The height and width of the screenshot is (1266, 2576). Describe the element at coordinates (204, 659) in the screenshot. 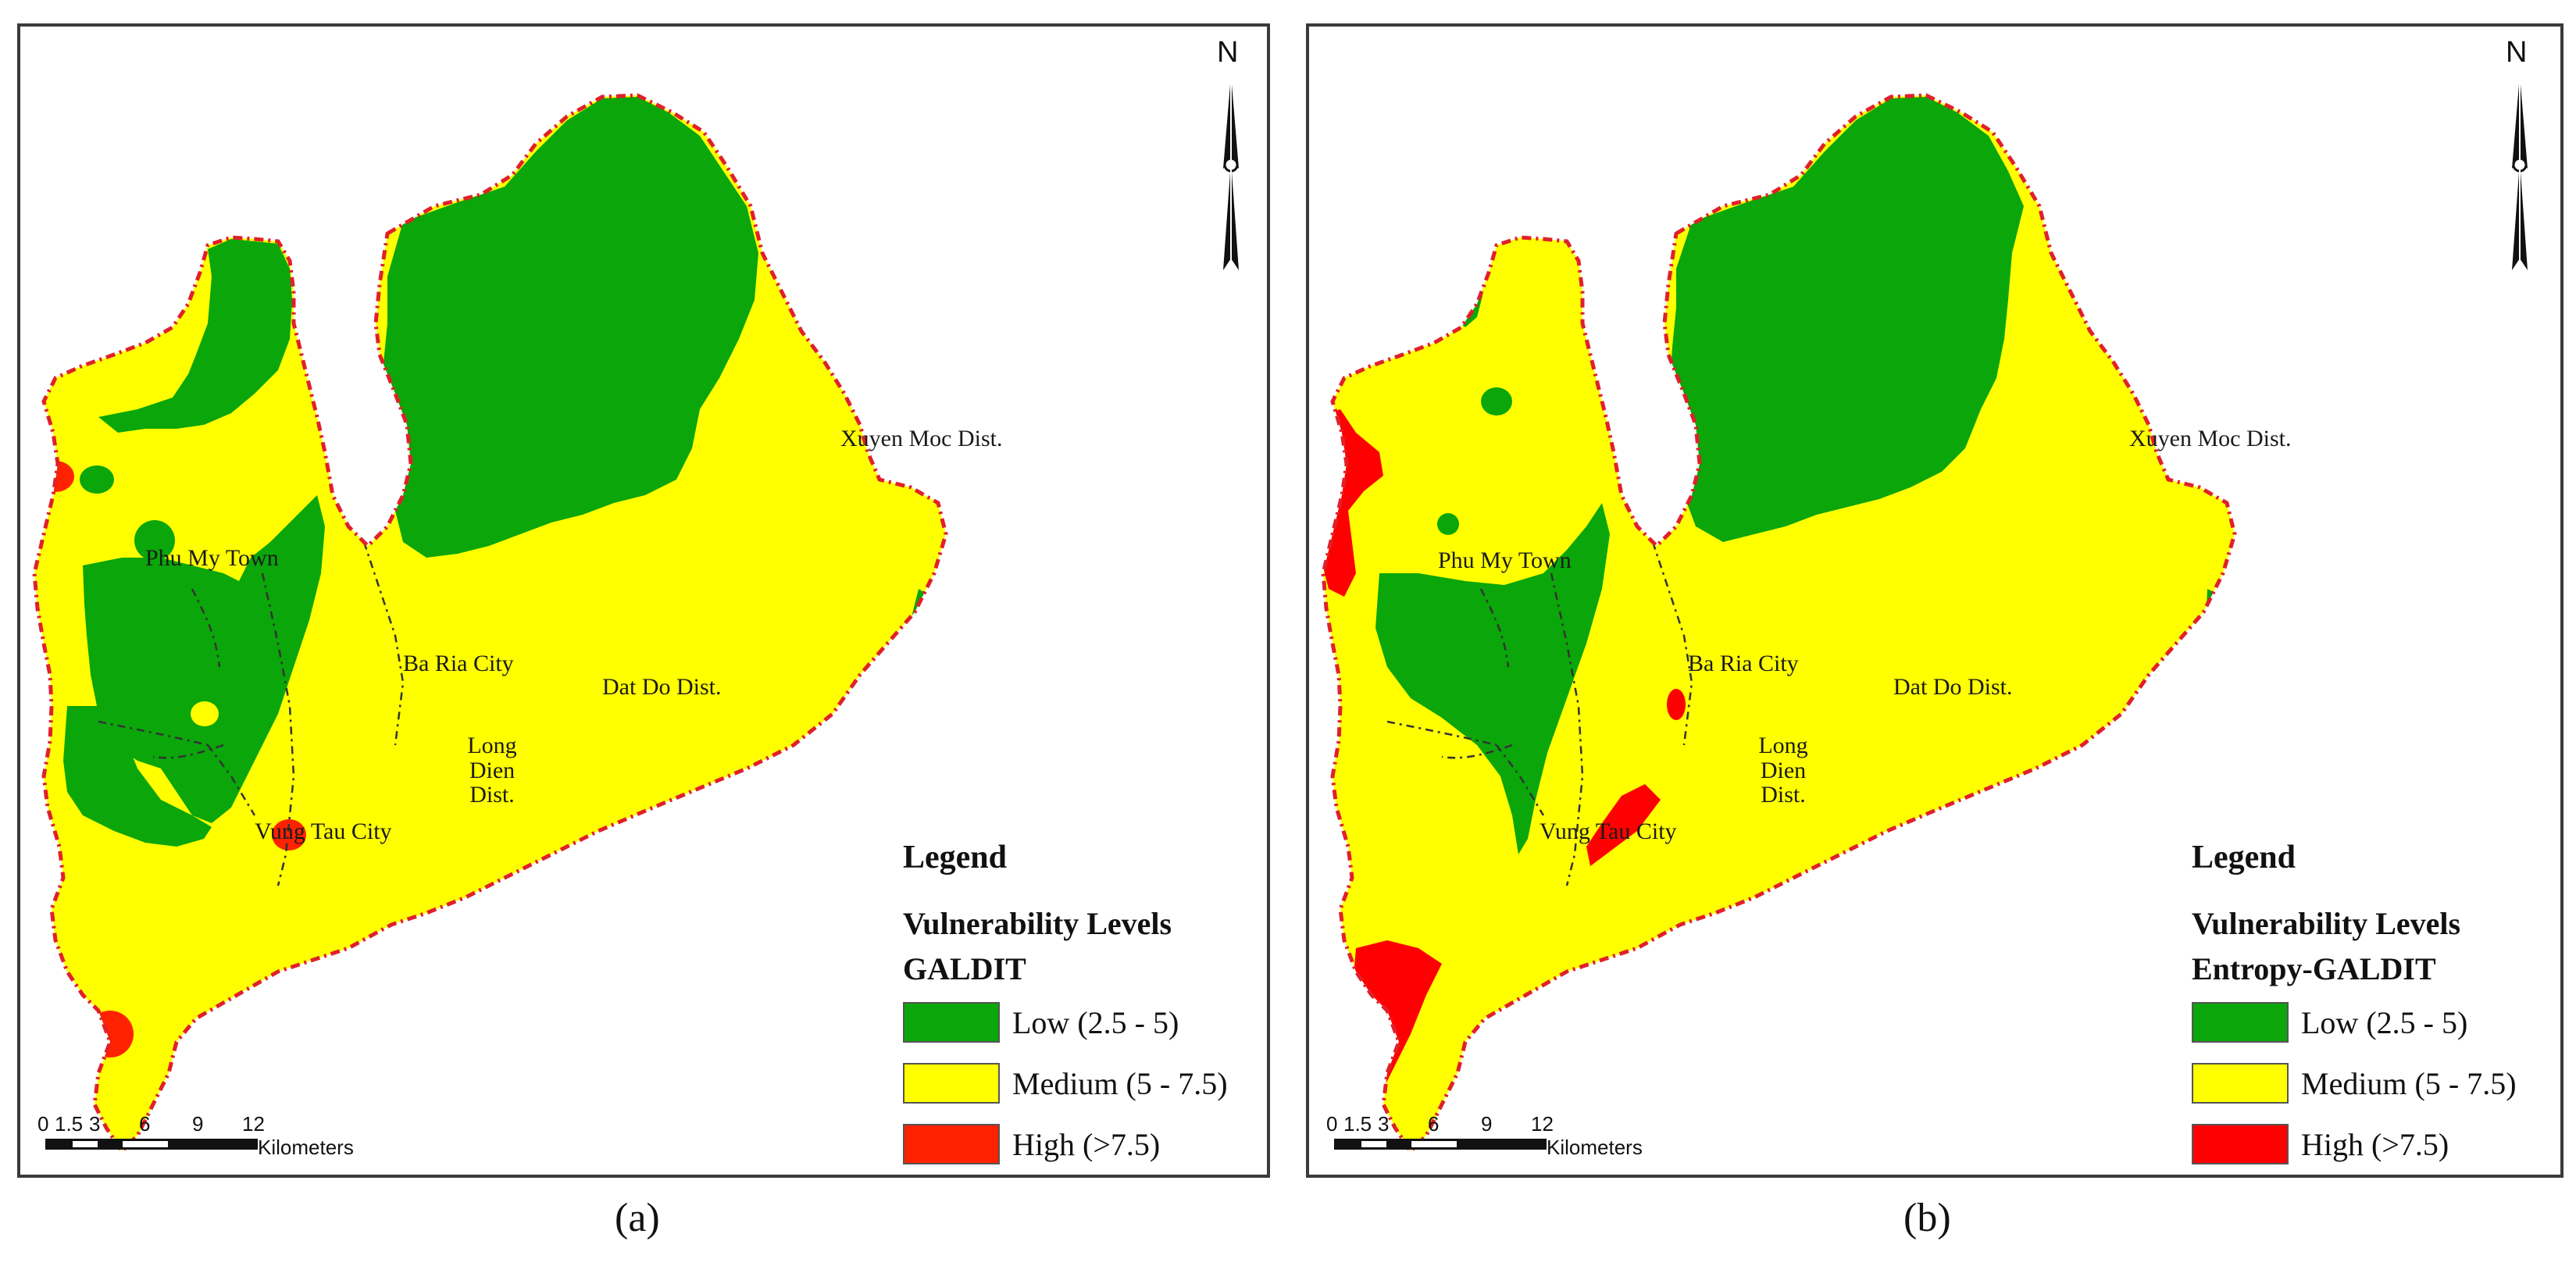

I see `low-zone-ba-ria` at that location.